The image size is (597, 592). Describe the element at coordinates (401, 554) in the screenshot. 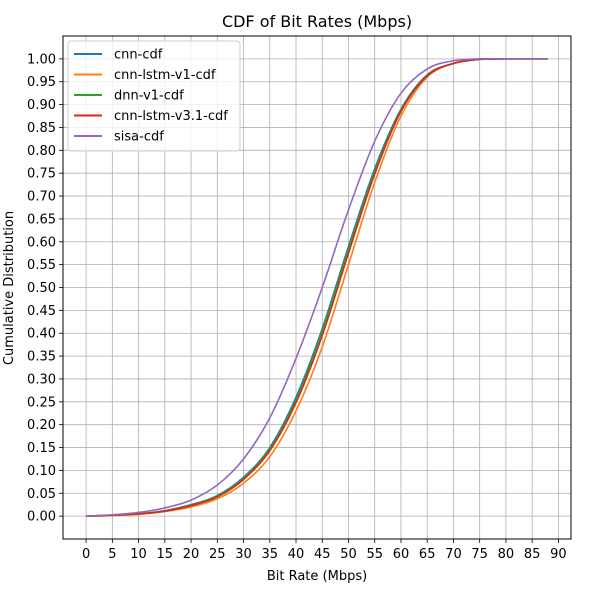

I see `x-tick-label: 60` at that location.